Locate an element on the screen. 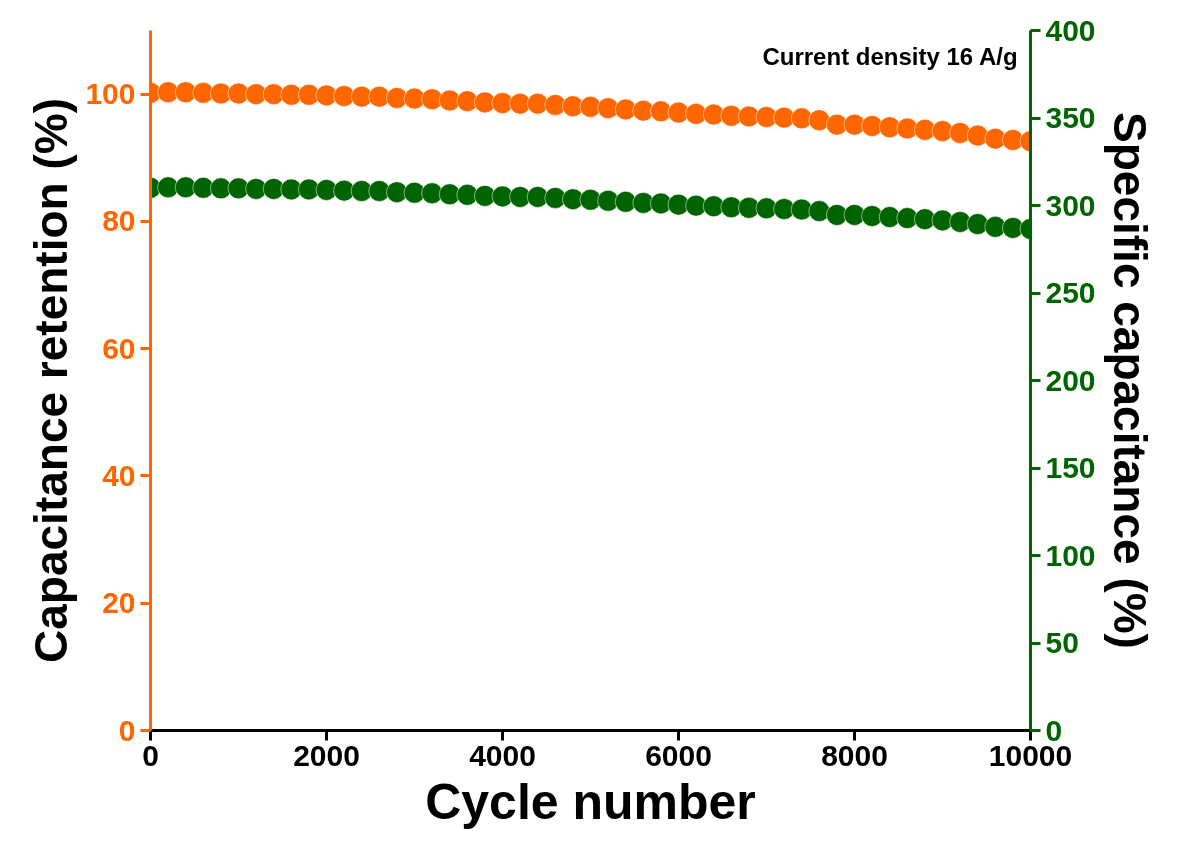 This screenshot has width=1195, height=857. y-axis-title: Capacitance retention (%) is located at coordinates (51, 380).